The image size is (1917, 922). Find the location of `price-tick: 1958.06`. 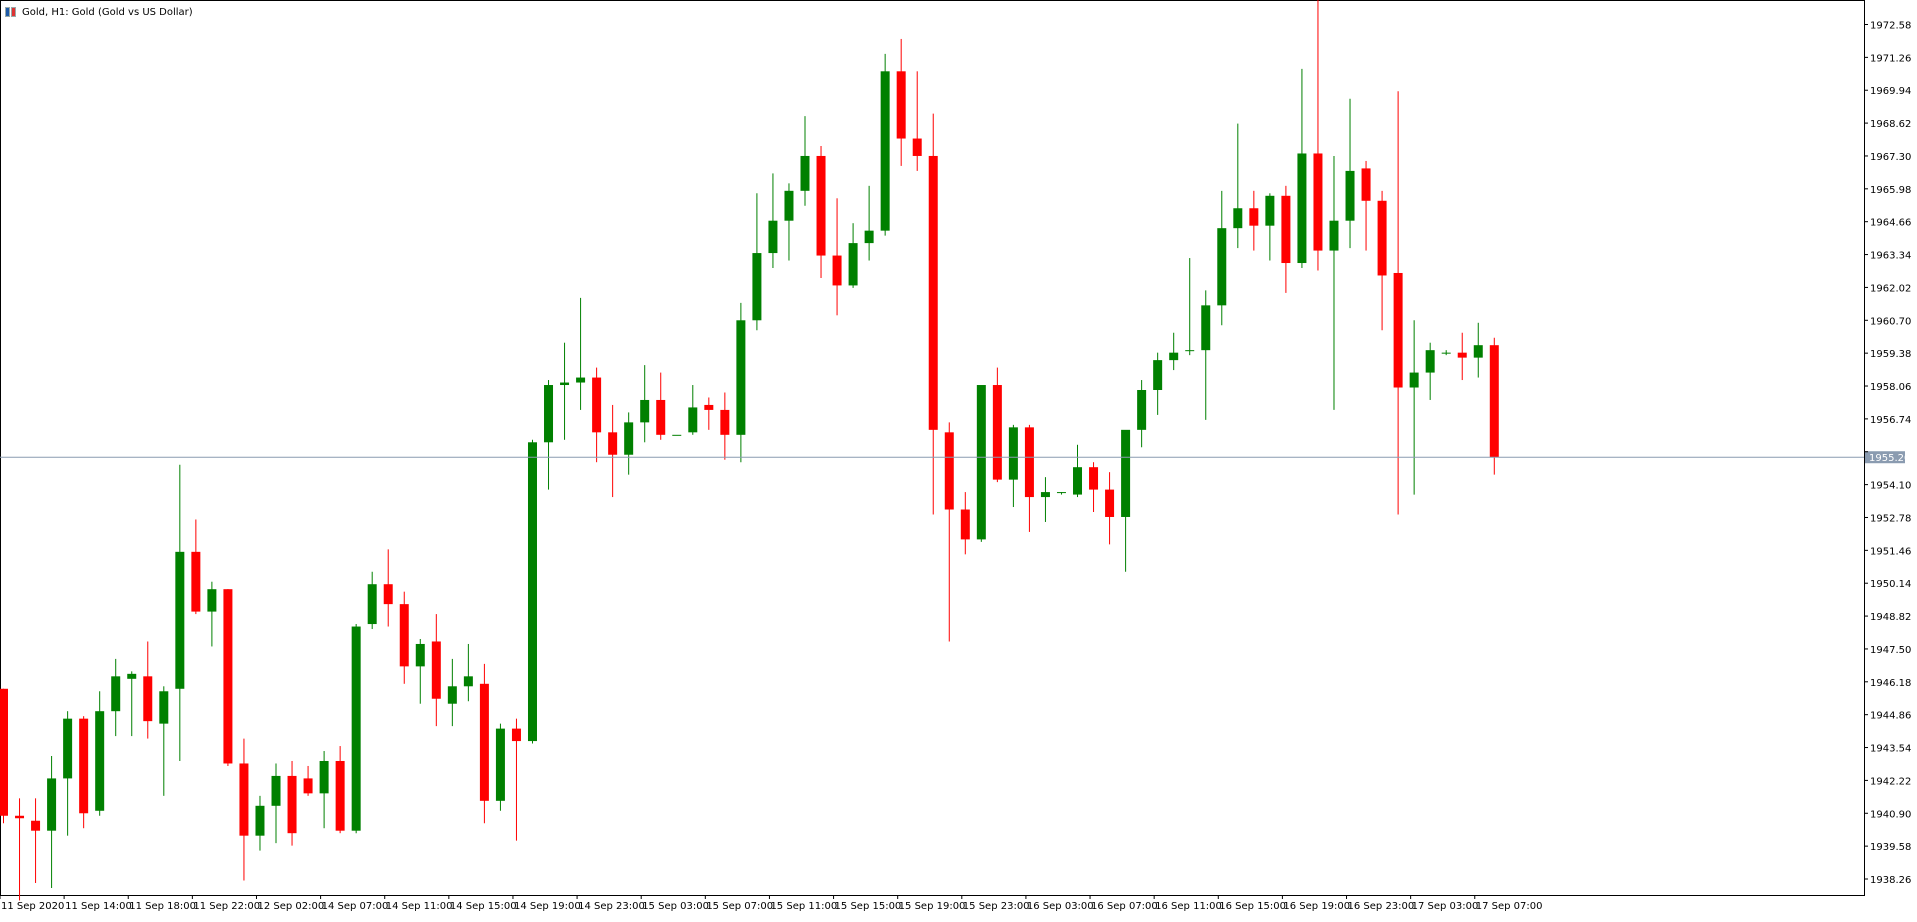

price-tick: 1958.06 is located at coordinates (1887, 387).